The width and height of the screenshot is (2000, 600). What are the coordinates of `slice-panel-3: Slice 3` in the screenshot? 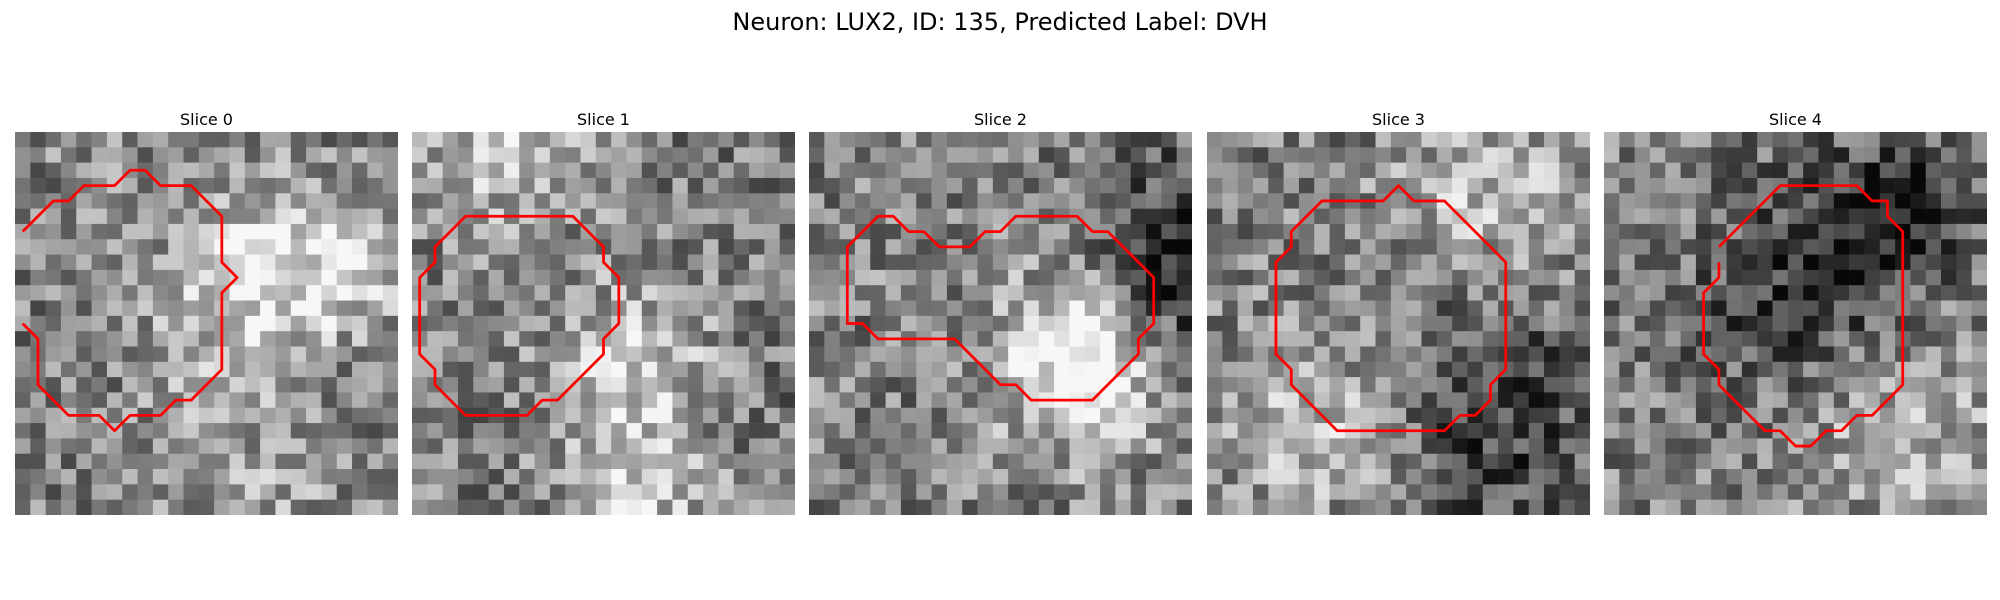 It's located at (1398, 311).